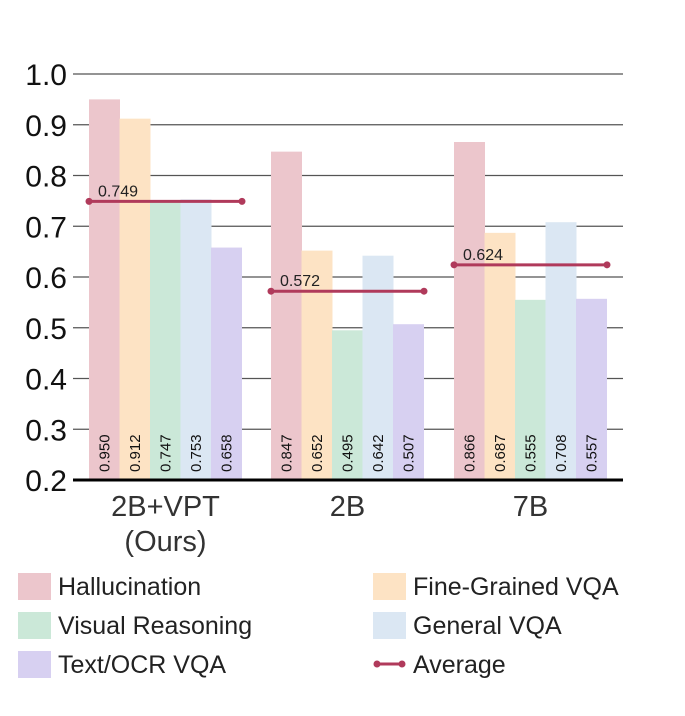  What do you see at coordinates (300, 281) in the screenshot?
I see `average-value-label: 0.572` at bounding box center [300, 281].